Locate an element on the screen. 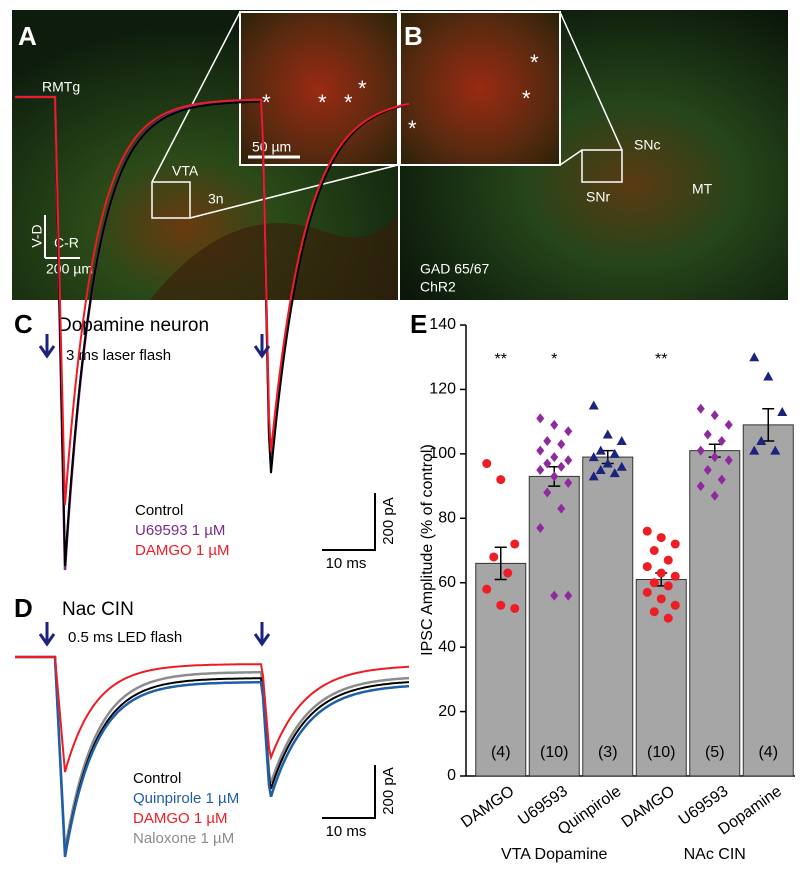 Image resolution: width=800 pixels, height=876 pixels. significance: ** is located at coordinates (501, 359).